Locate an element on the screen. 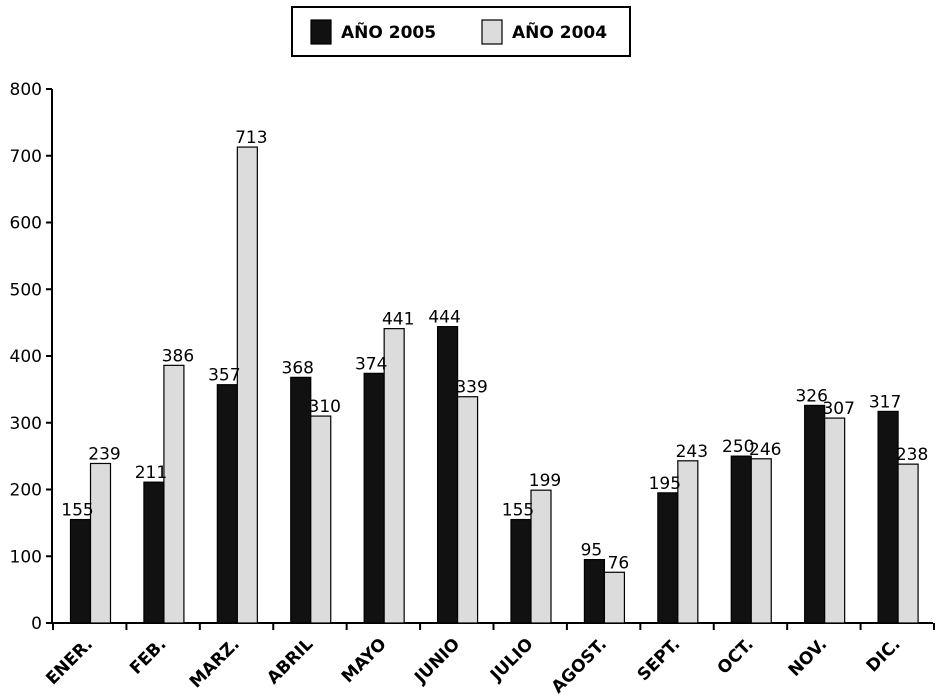  y-tick-label: 700 is located at coordinates (26, 157).